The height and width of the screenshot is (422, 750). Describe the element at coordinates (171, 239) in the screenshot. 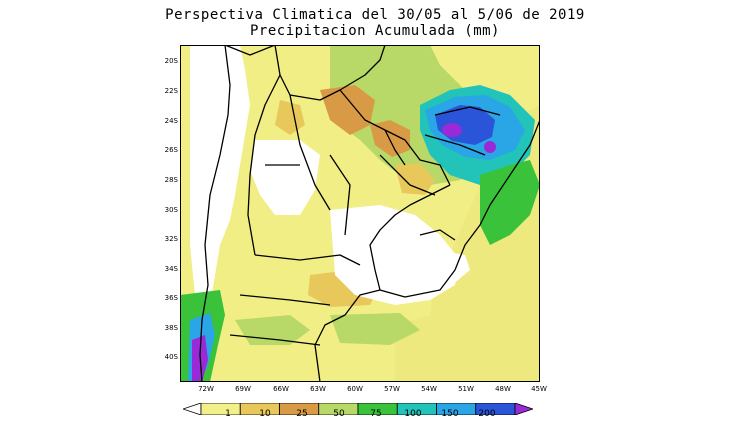

I see `lat-label-32s: 32S` at that location.